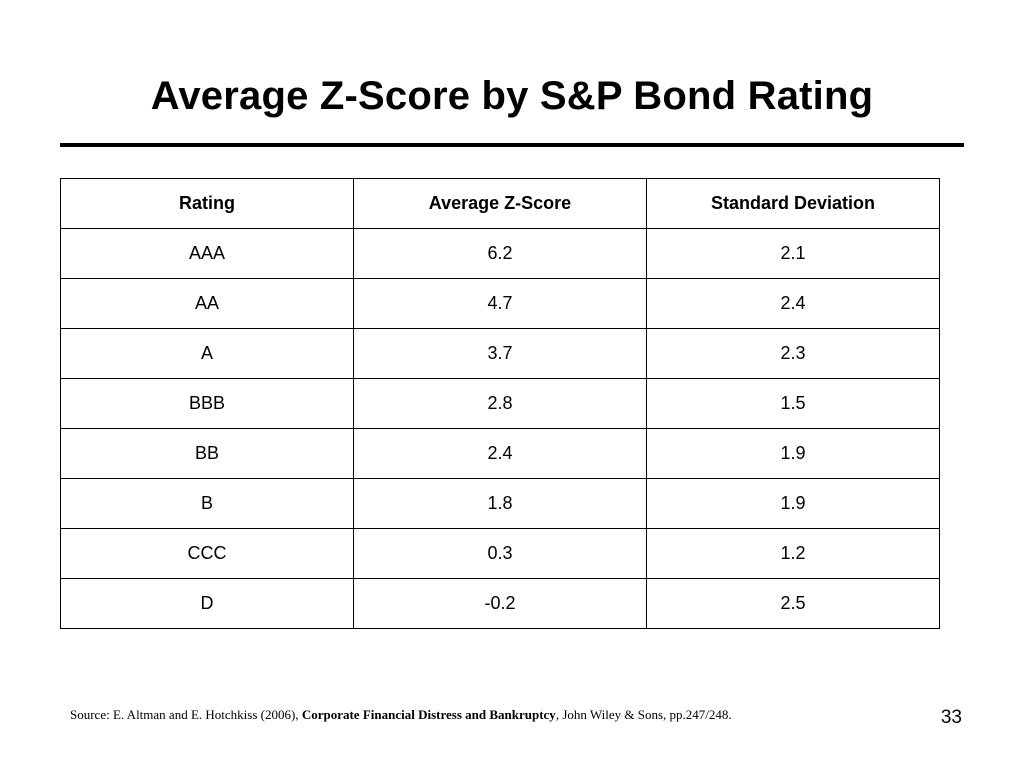  Describe the element at coordinates (207, 303) in the screenshot. I see `cell-rating: AA` at that location.